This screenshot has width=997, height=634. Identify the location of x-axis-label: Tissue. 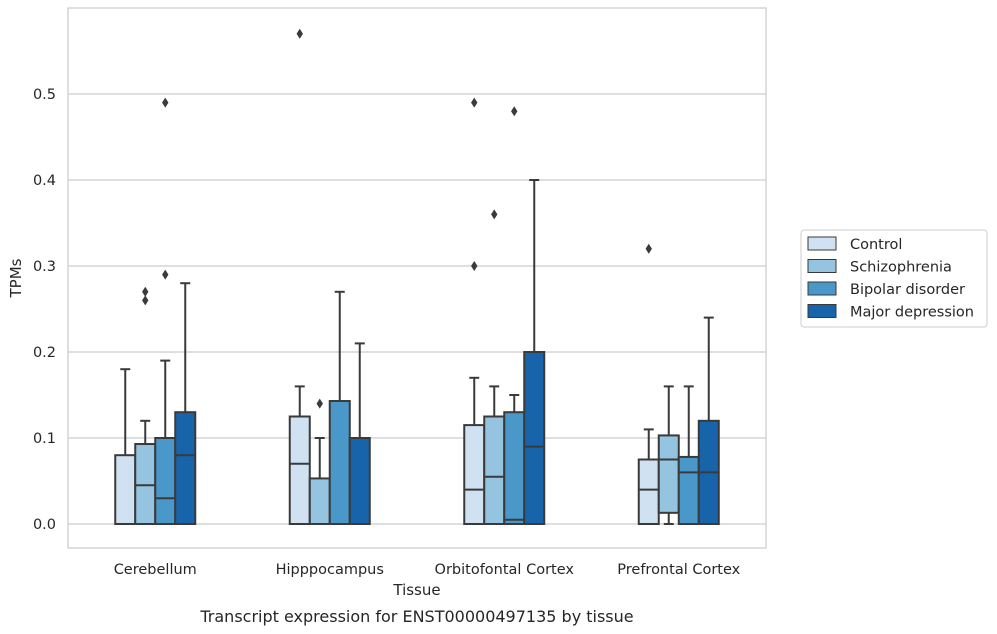
(416, 590).